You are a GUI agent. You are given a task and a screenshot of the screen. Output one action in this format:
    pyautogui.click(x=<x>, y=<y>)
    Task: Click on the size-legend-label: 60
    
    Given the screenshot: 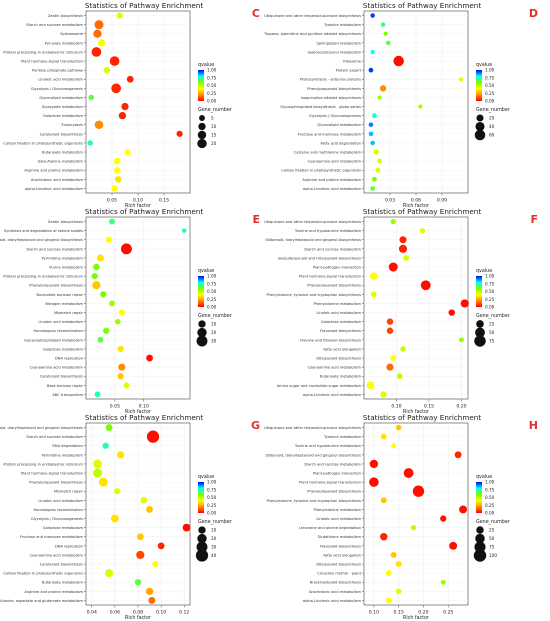 What is the action you would take?
    pyautogui.click(x=492, y=135)
    